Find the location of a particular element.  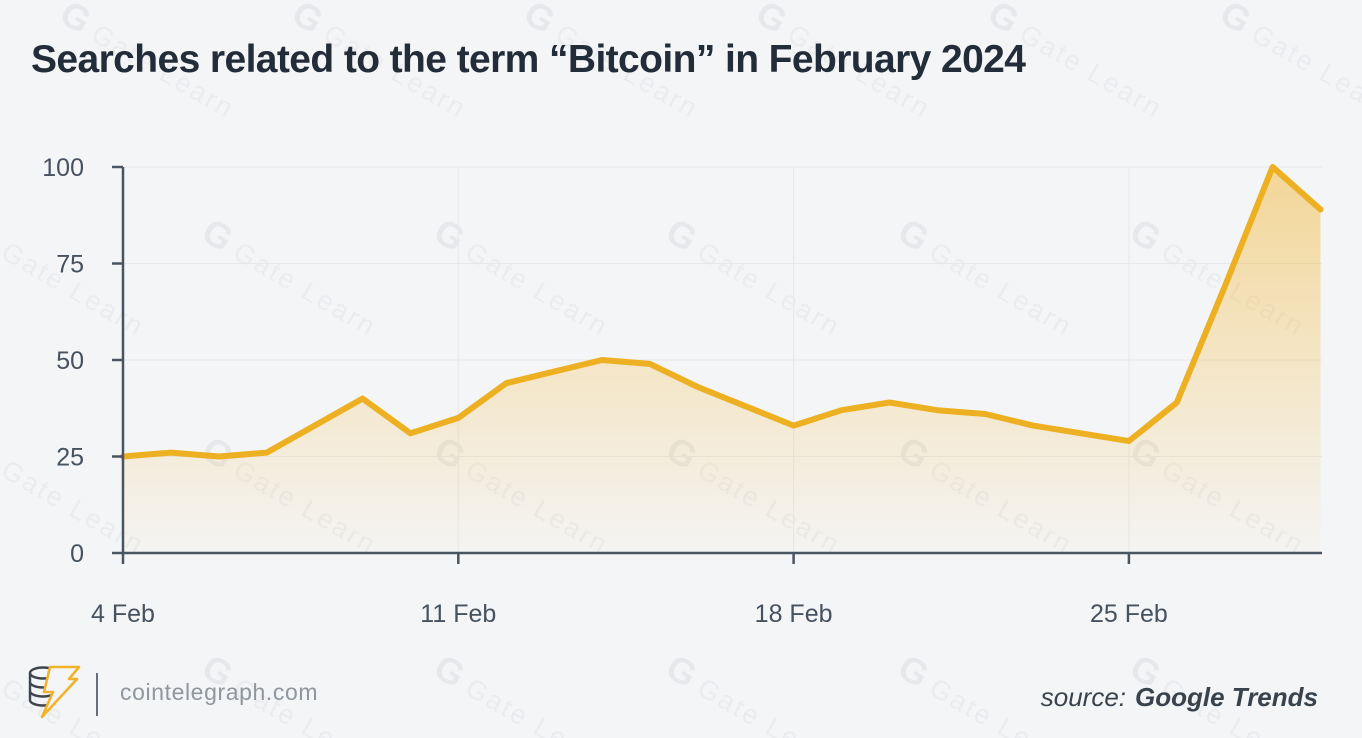

x-axis-label: 18 Feb is located at coordinates (794, 614).